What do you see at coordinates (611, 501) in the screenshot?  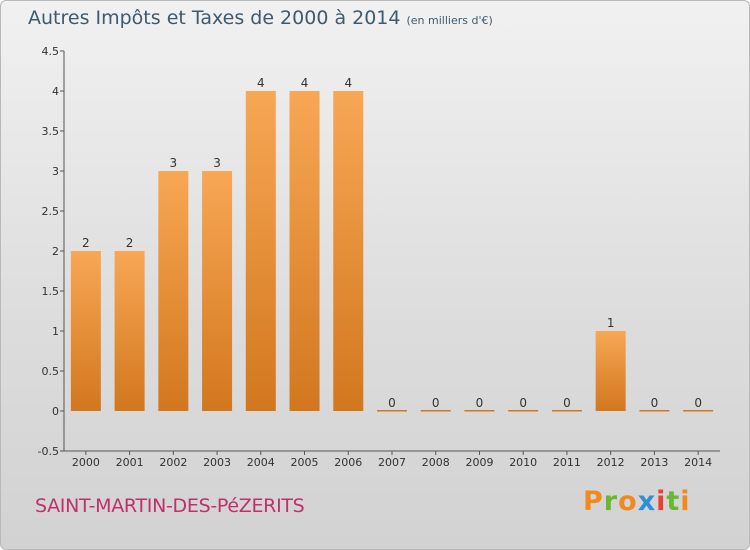 I see `brand-logo-letter: r` at bounding box center [611, 501].